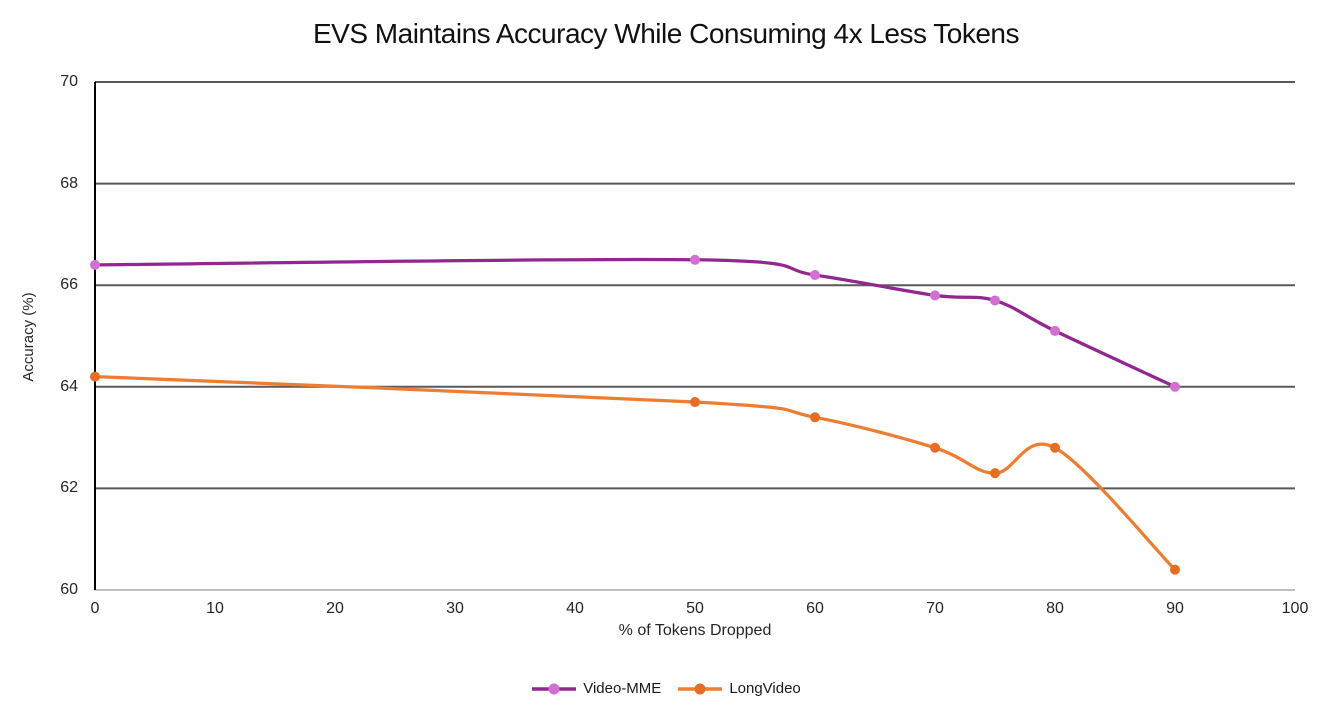  Describe the element at coordinates (1295, 608) in the screenshot. I see `x-tick-label: 100` at that location.